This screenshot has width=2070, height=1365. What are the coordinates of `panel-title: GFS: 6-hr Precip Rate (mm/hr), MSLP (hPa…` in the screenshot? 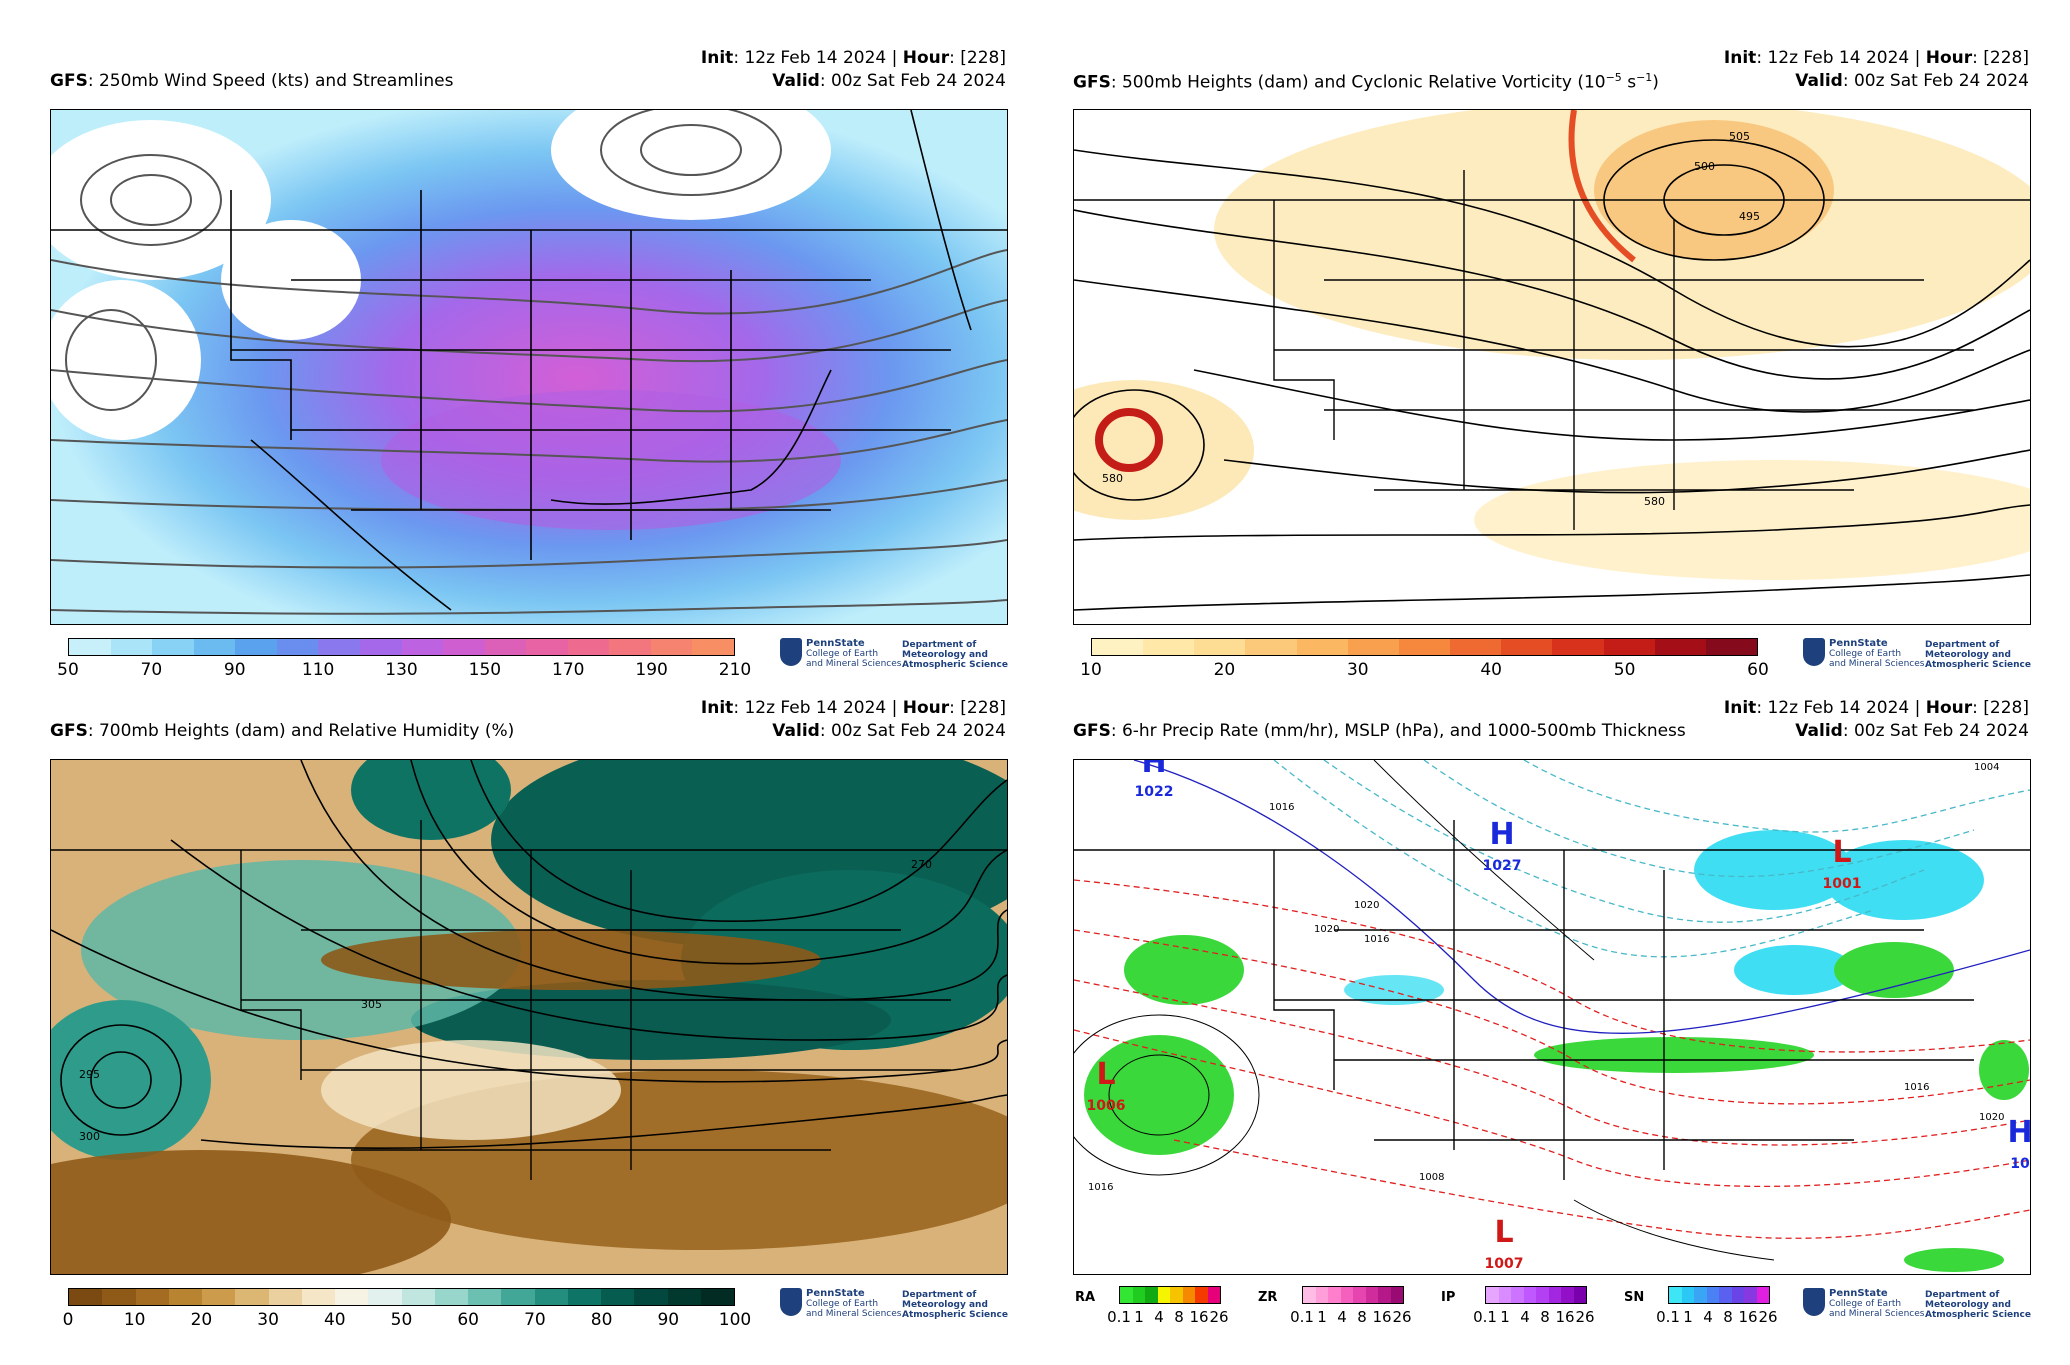 It's located at (1379, 731).